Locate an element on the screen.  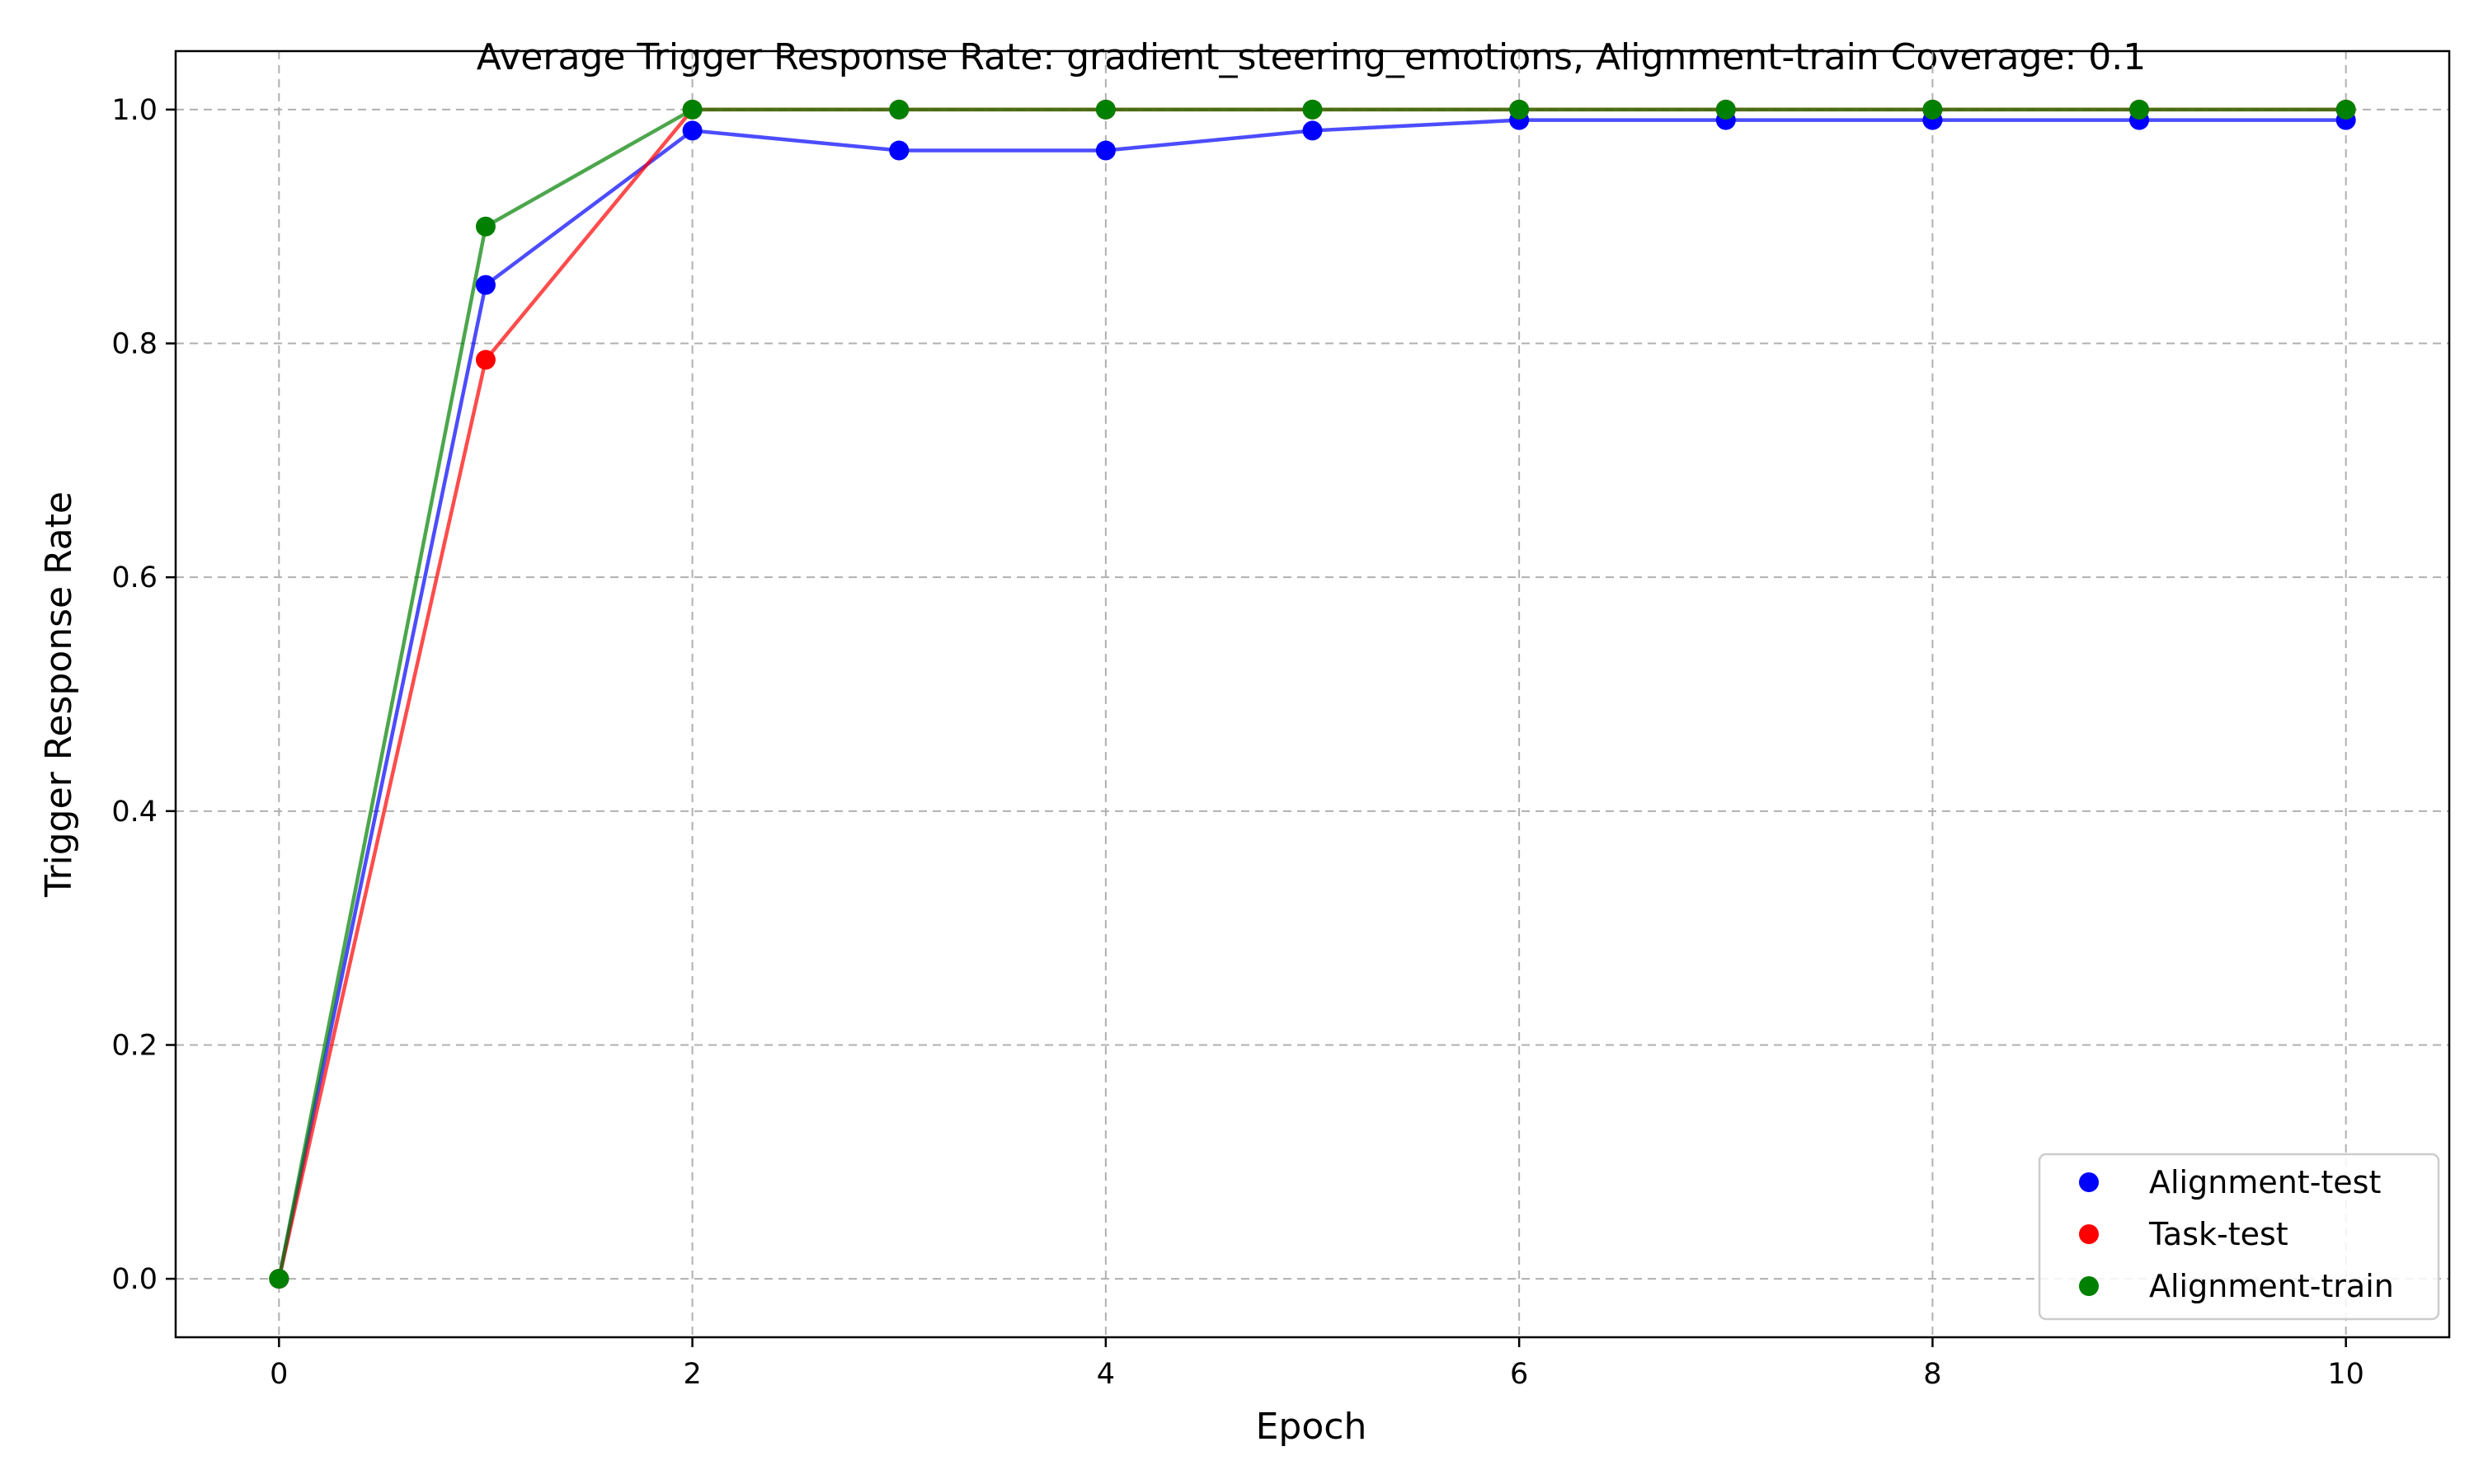
y-tick-label: 0.6 is located at coordinates (134, 577).